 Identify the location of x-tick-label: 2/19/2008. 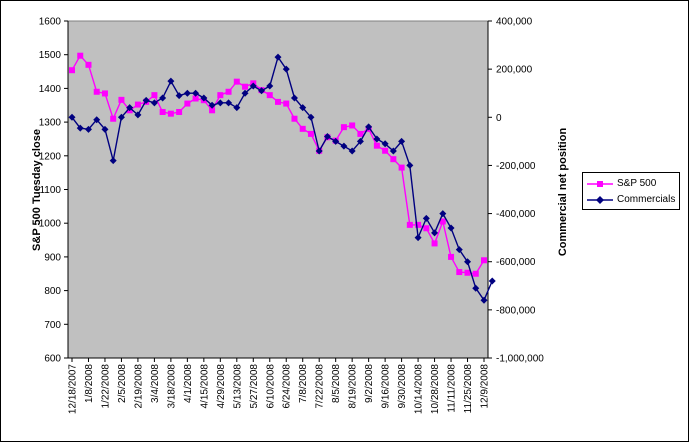
(138, 386).